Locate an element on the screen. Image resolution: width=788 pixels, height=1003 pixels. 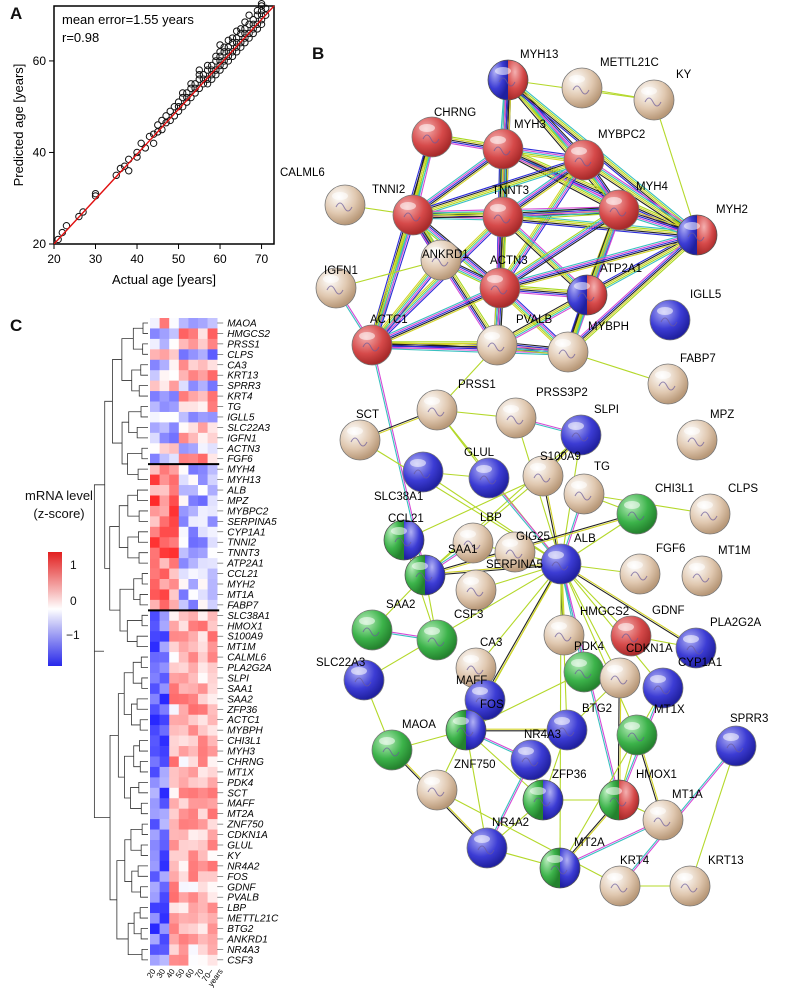
network-node-serpina5 is located at coordinates (476, 590).